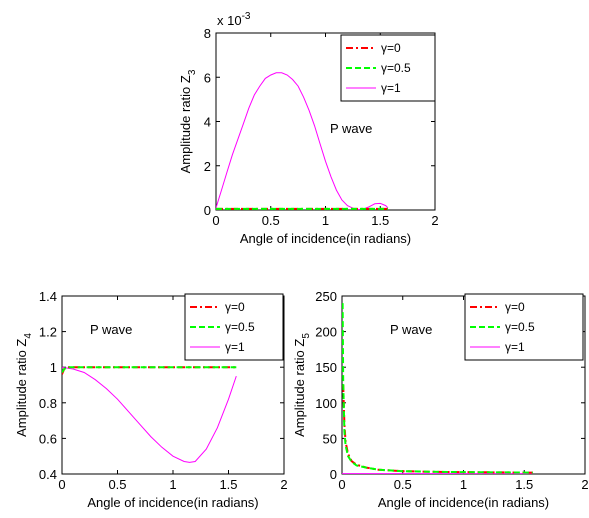  I want to click on y-tick-label: 100, so click(326, 403).